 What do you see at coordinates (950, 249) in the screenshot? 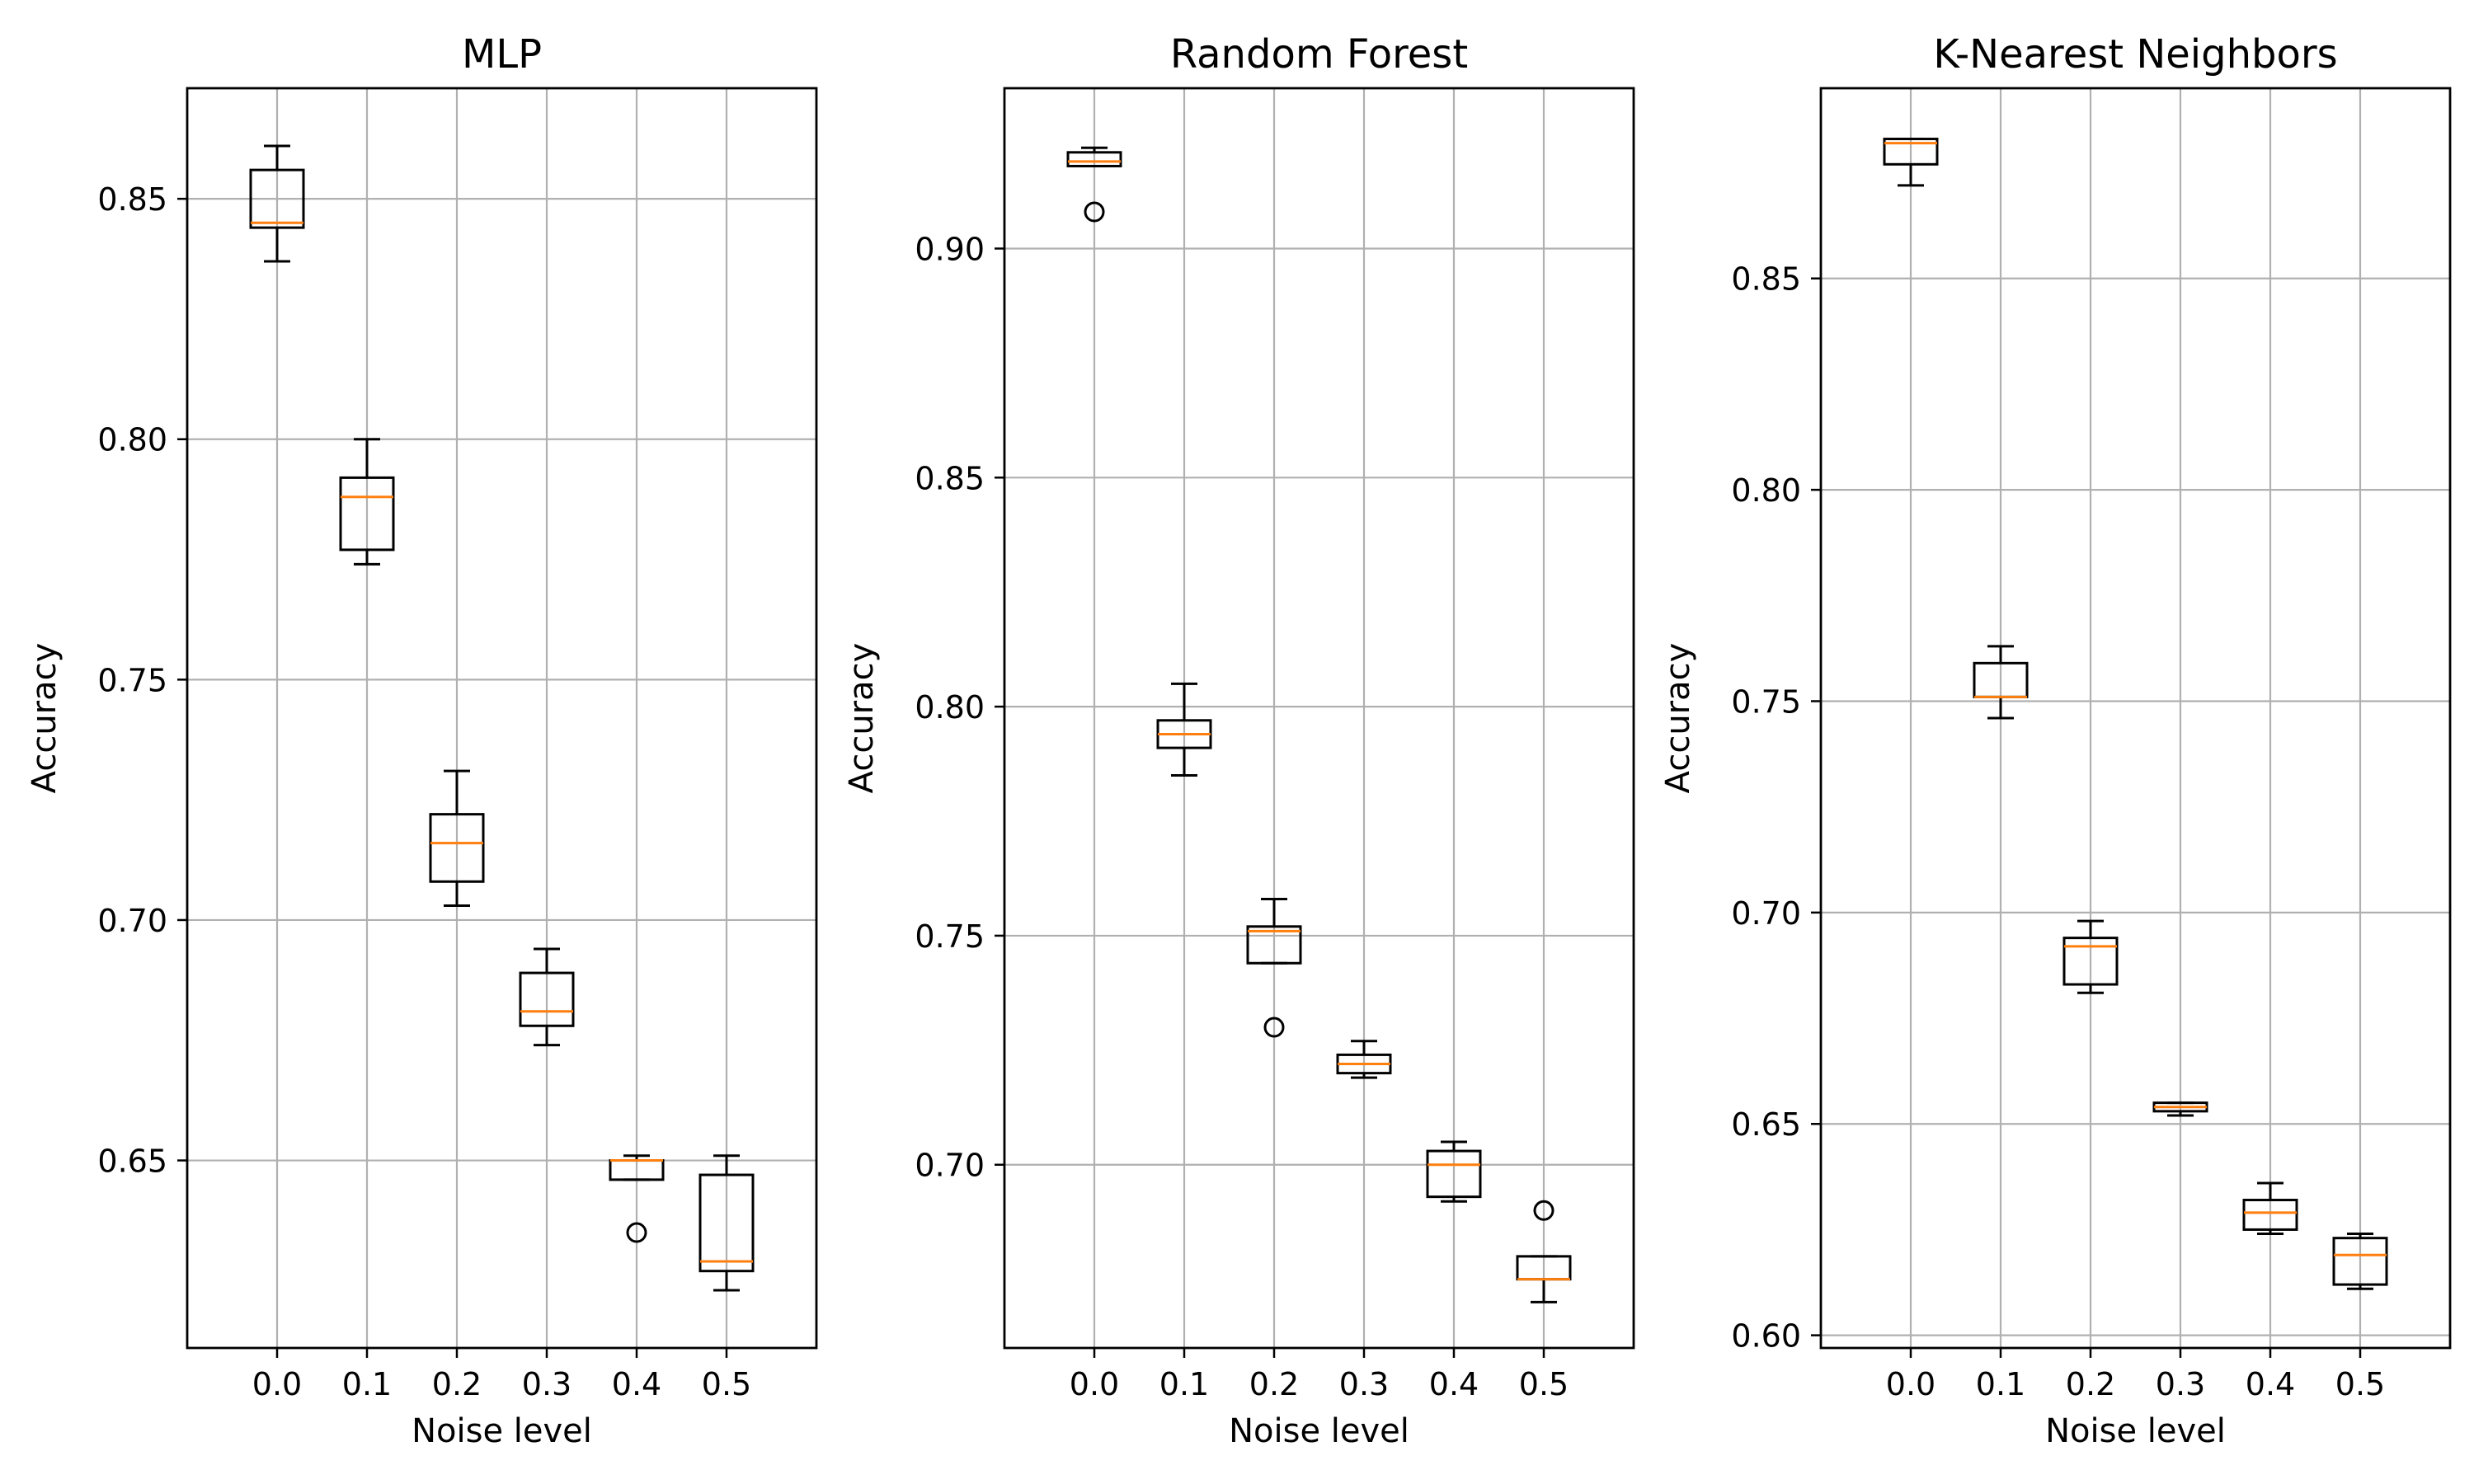
I see `y-tick-label: 0.90` at bounding box center [950, 249].